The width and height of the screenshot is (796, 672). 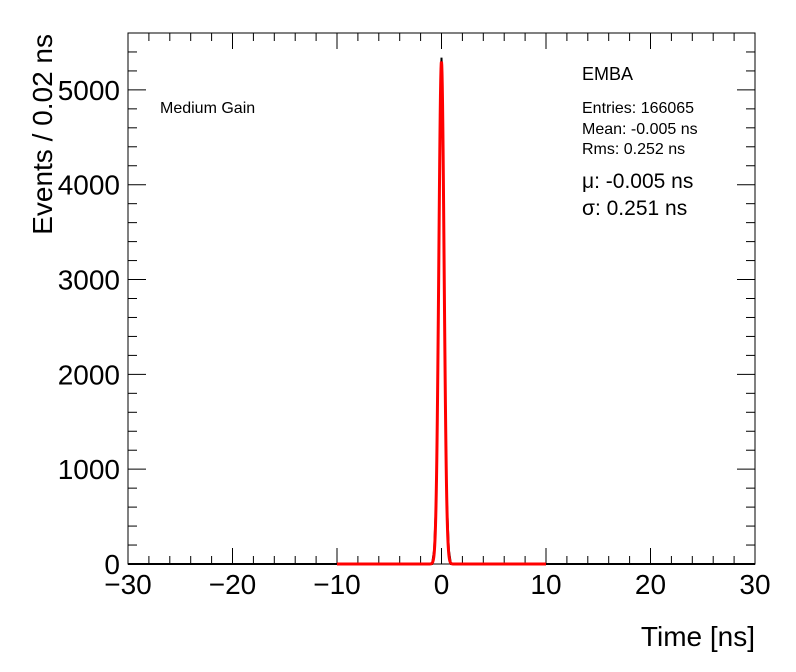 I want to click on fit-mu: μ: -0.005 ns, so click(x=637, y=181).